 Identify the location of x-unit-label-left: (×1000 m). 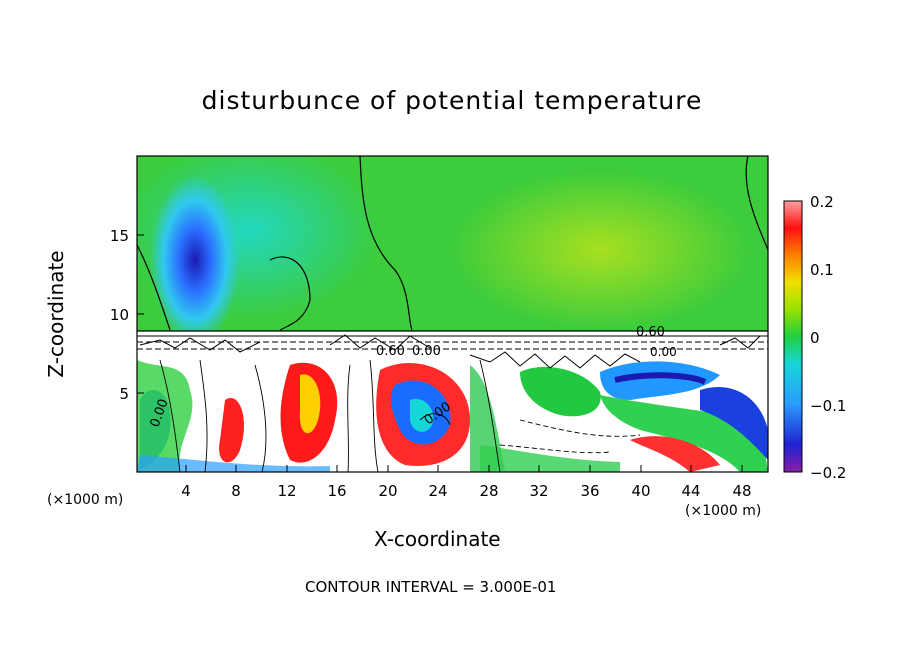
(85, 500).